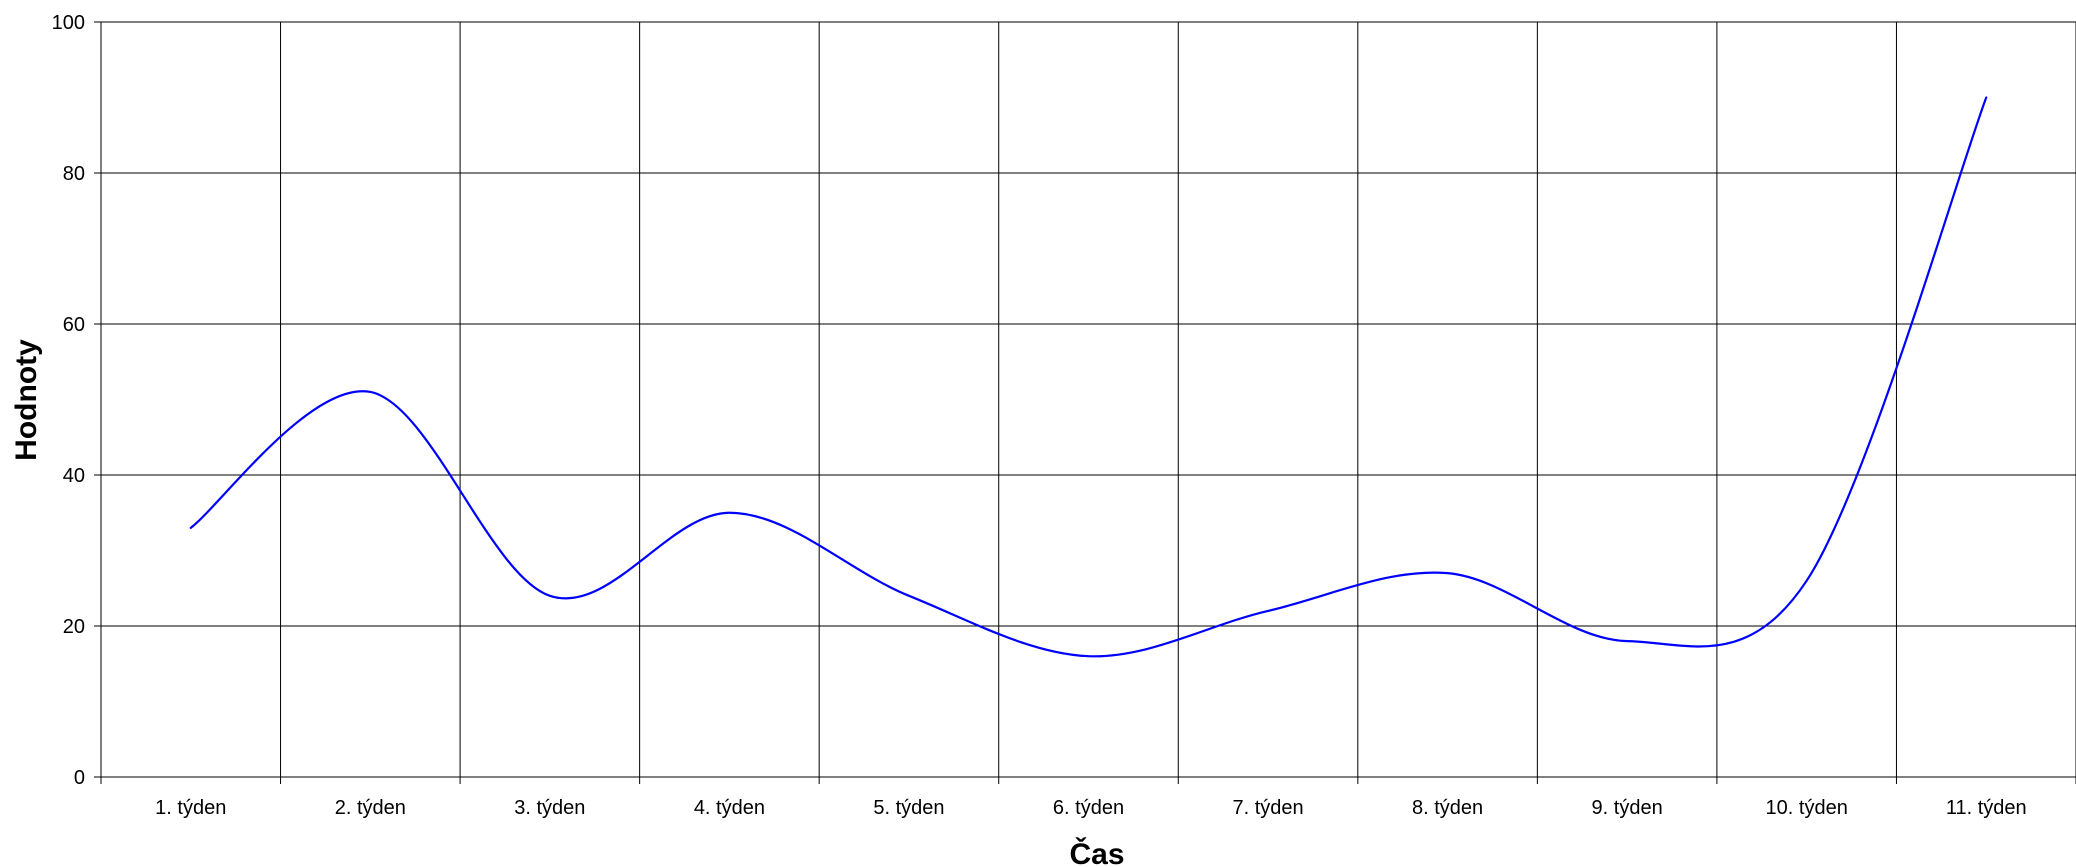 This screenshot has width=2076, height=867. What do you see at coordinates (26, 400) in the screenshot?
I see `y-axis-title: Hodnoty` at bounding box center [26, 400].